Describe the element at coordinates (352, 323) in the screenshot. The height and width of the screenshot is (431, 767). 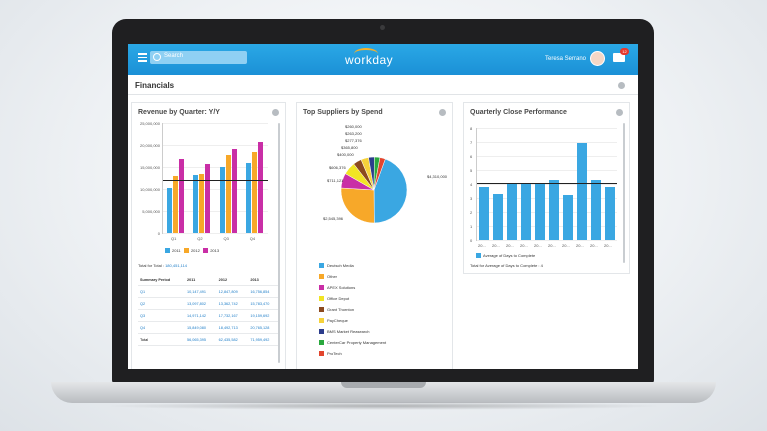
I see `legend-item: PayCheque` at that location.